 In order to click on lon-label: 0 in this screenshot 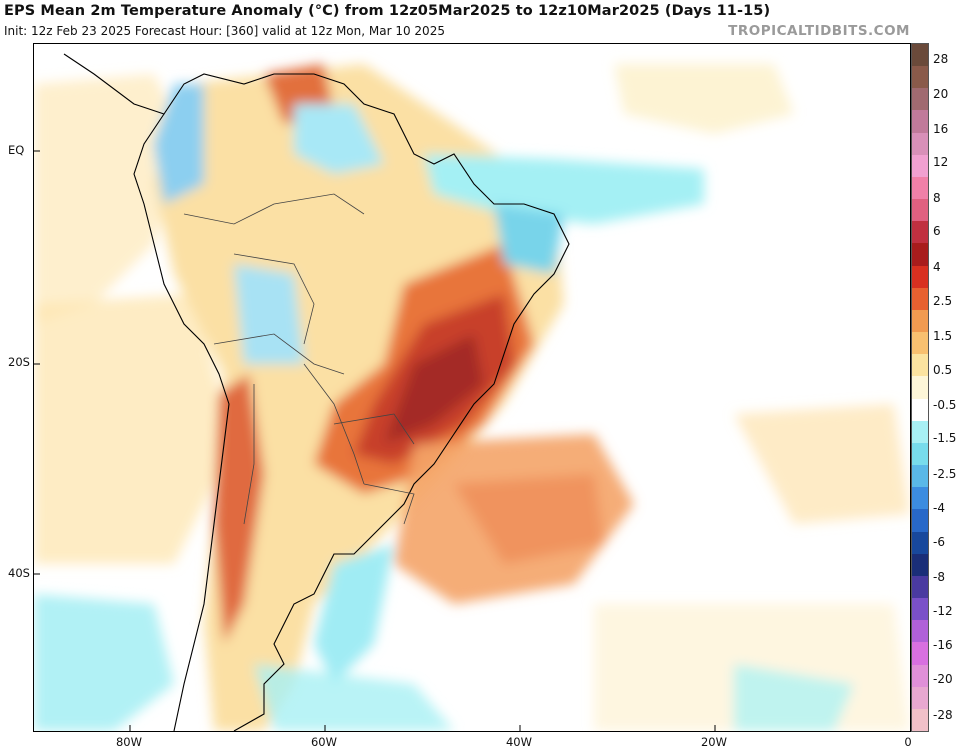, I will do `click(908, 742)`.